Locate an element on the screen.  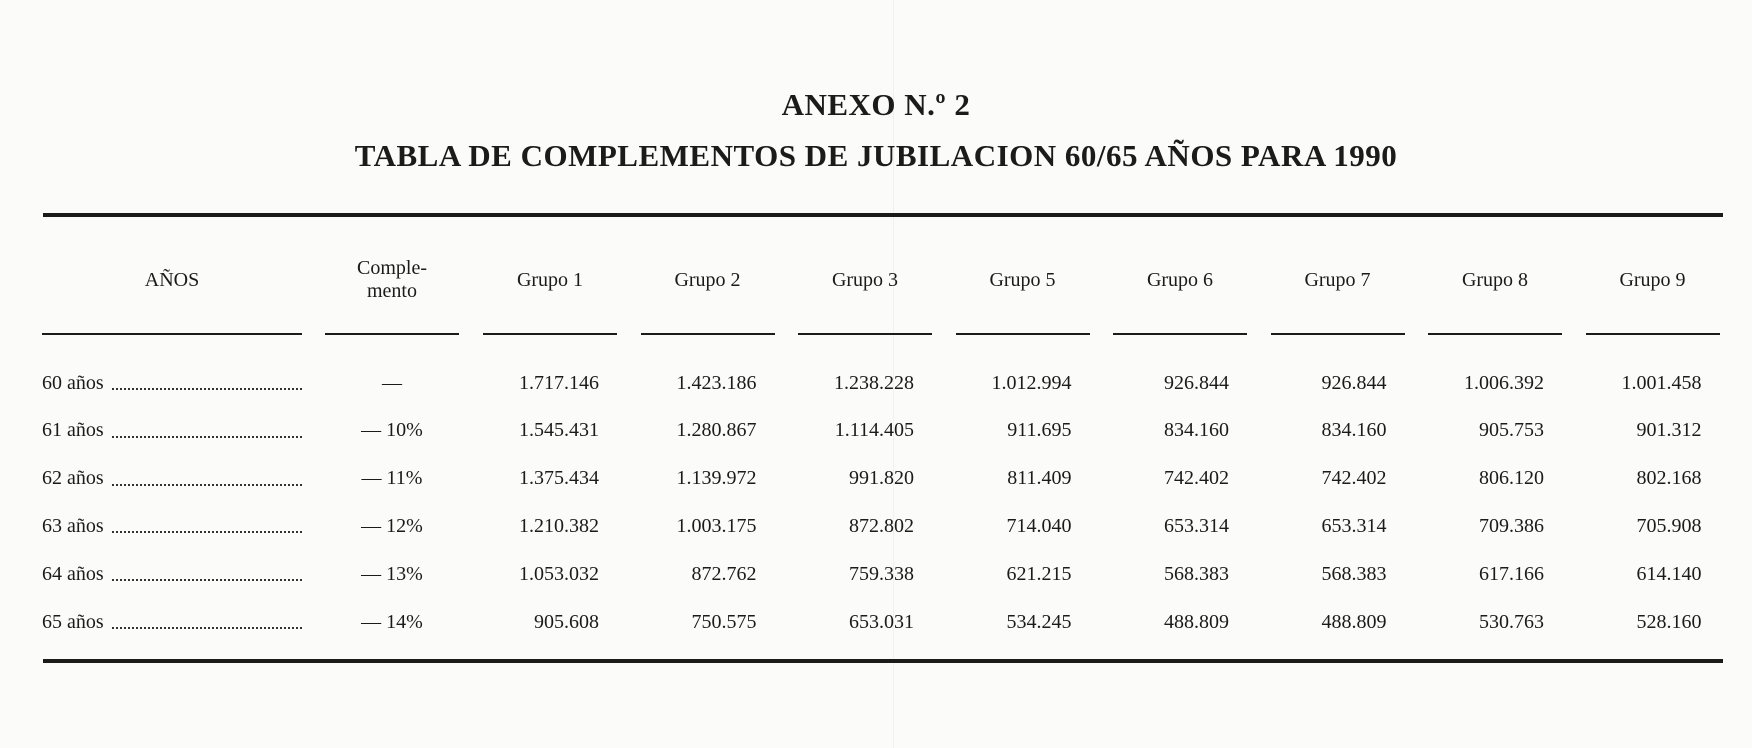
cell-valor: 528.160 is located at coordinates (1669, 621).